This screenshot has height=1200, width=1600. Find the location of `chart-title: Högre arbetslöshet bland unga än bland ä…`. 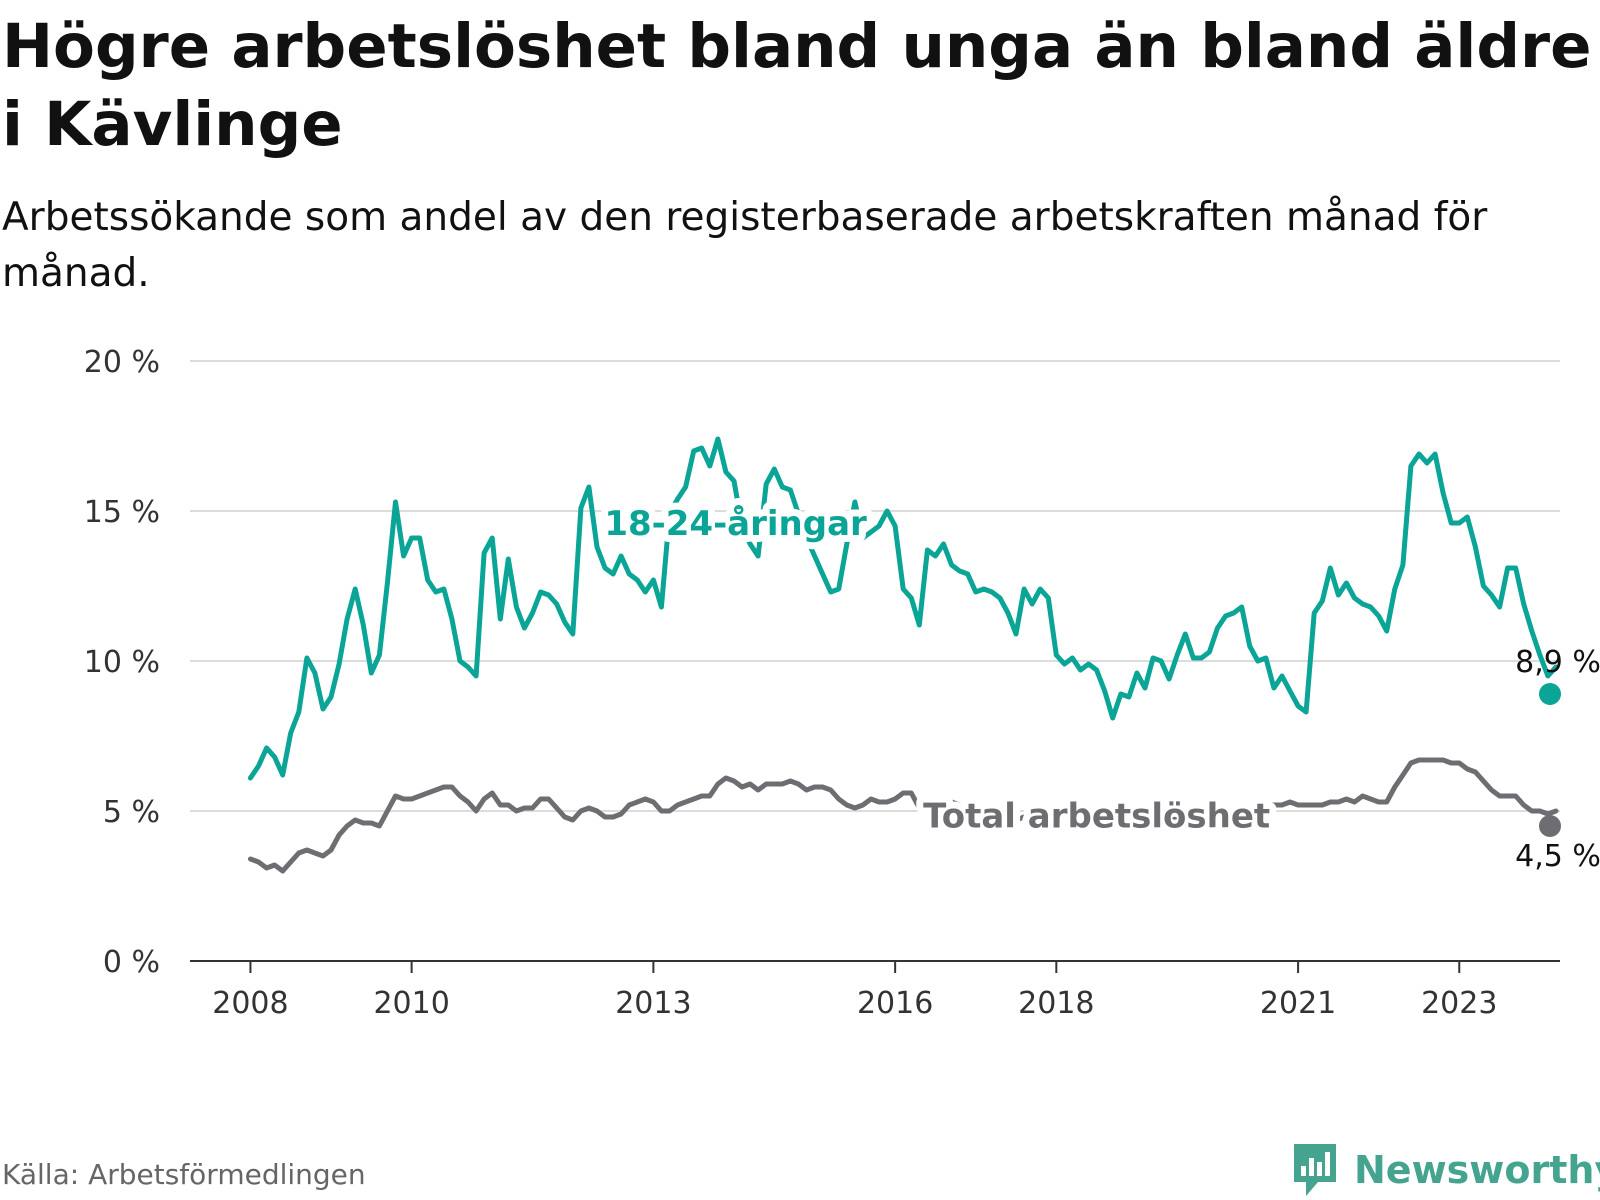

chart-title: Högre arbetslöshet bland unga än bland ä… is located at coordinates (797, 85).